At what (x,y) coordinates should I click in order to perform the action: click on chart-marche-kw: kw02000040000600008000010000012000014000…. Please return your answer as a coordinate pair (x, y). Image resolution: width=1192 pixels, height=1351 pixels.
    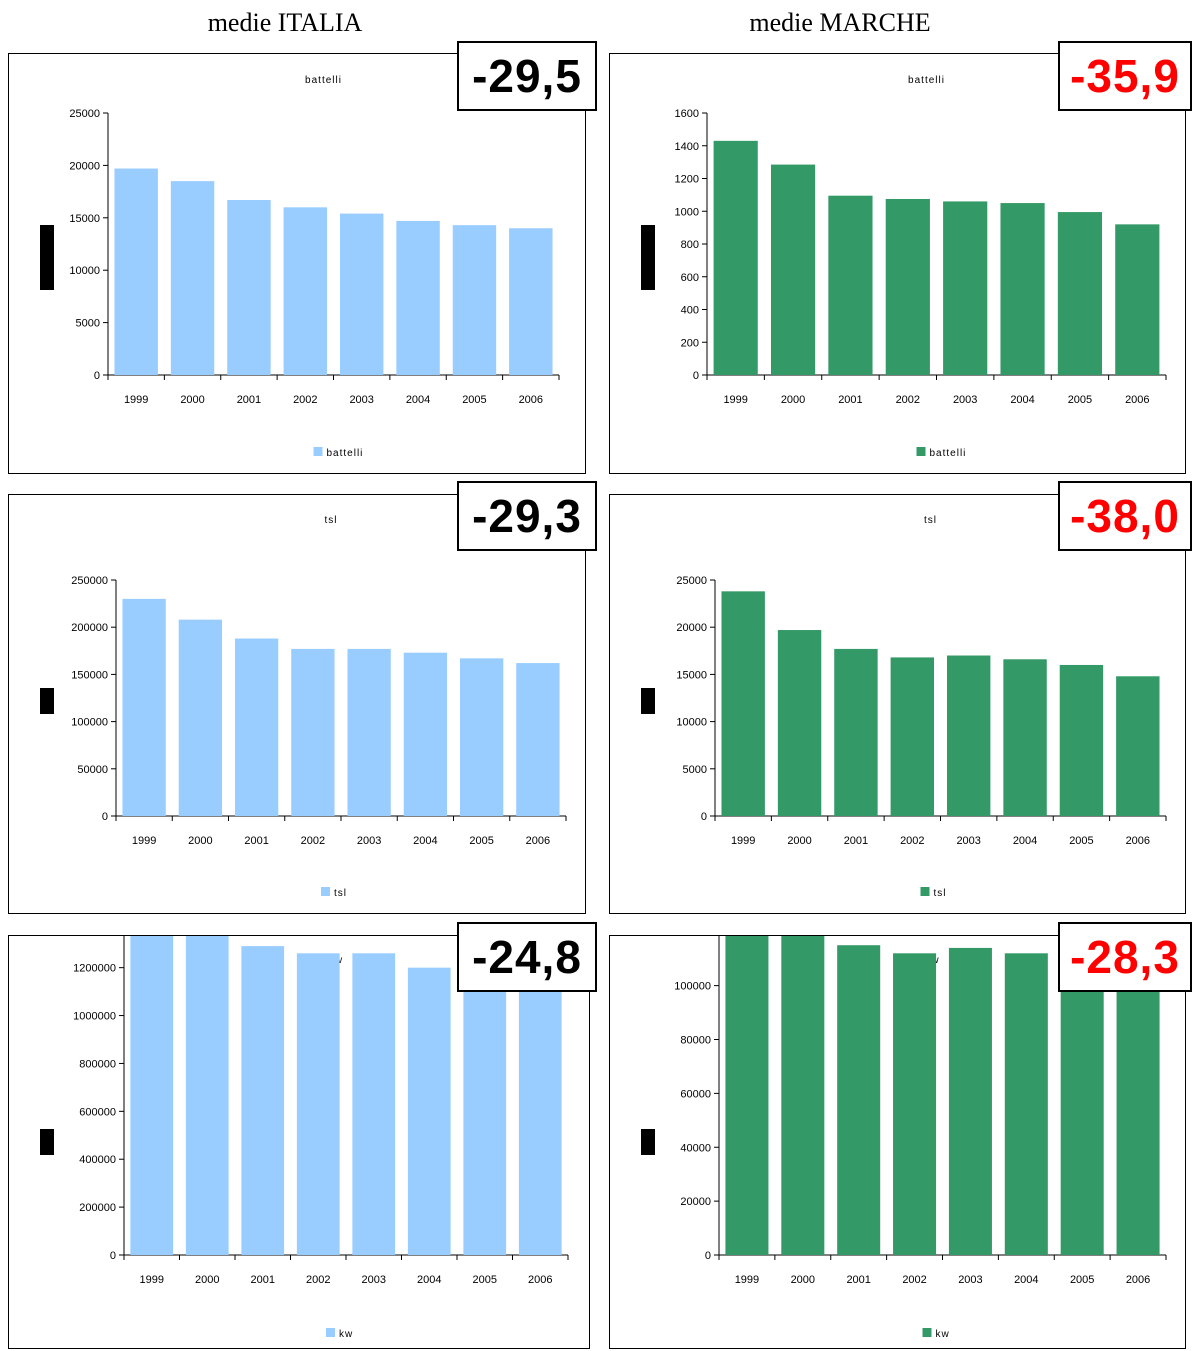
    Looking at the image, I should click on (904, 1138).